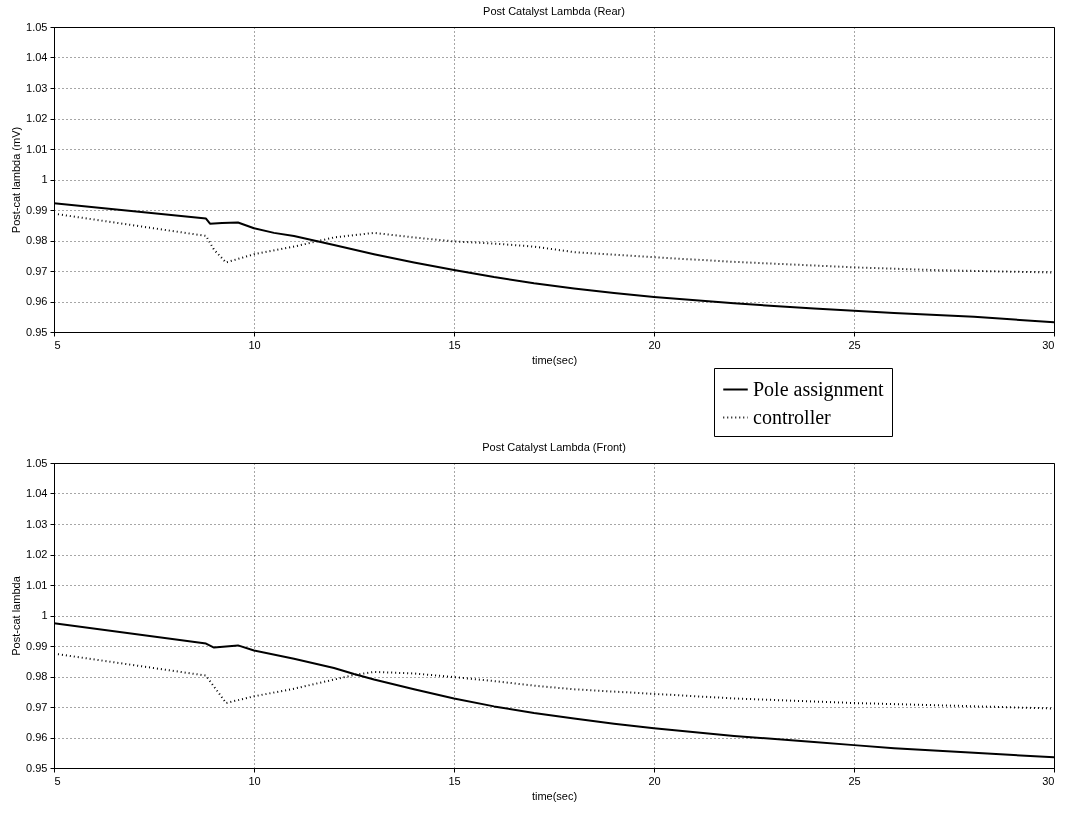  I want to click on legend-label: Pole assignment, so click(818, 389).